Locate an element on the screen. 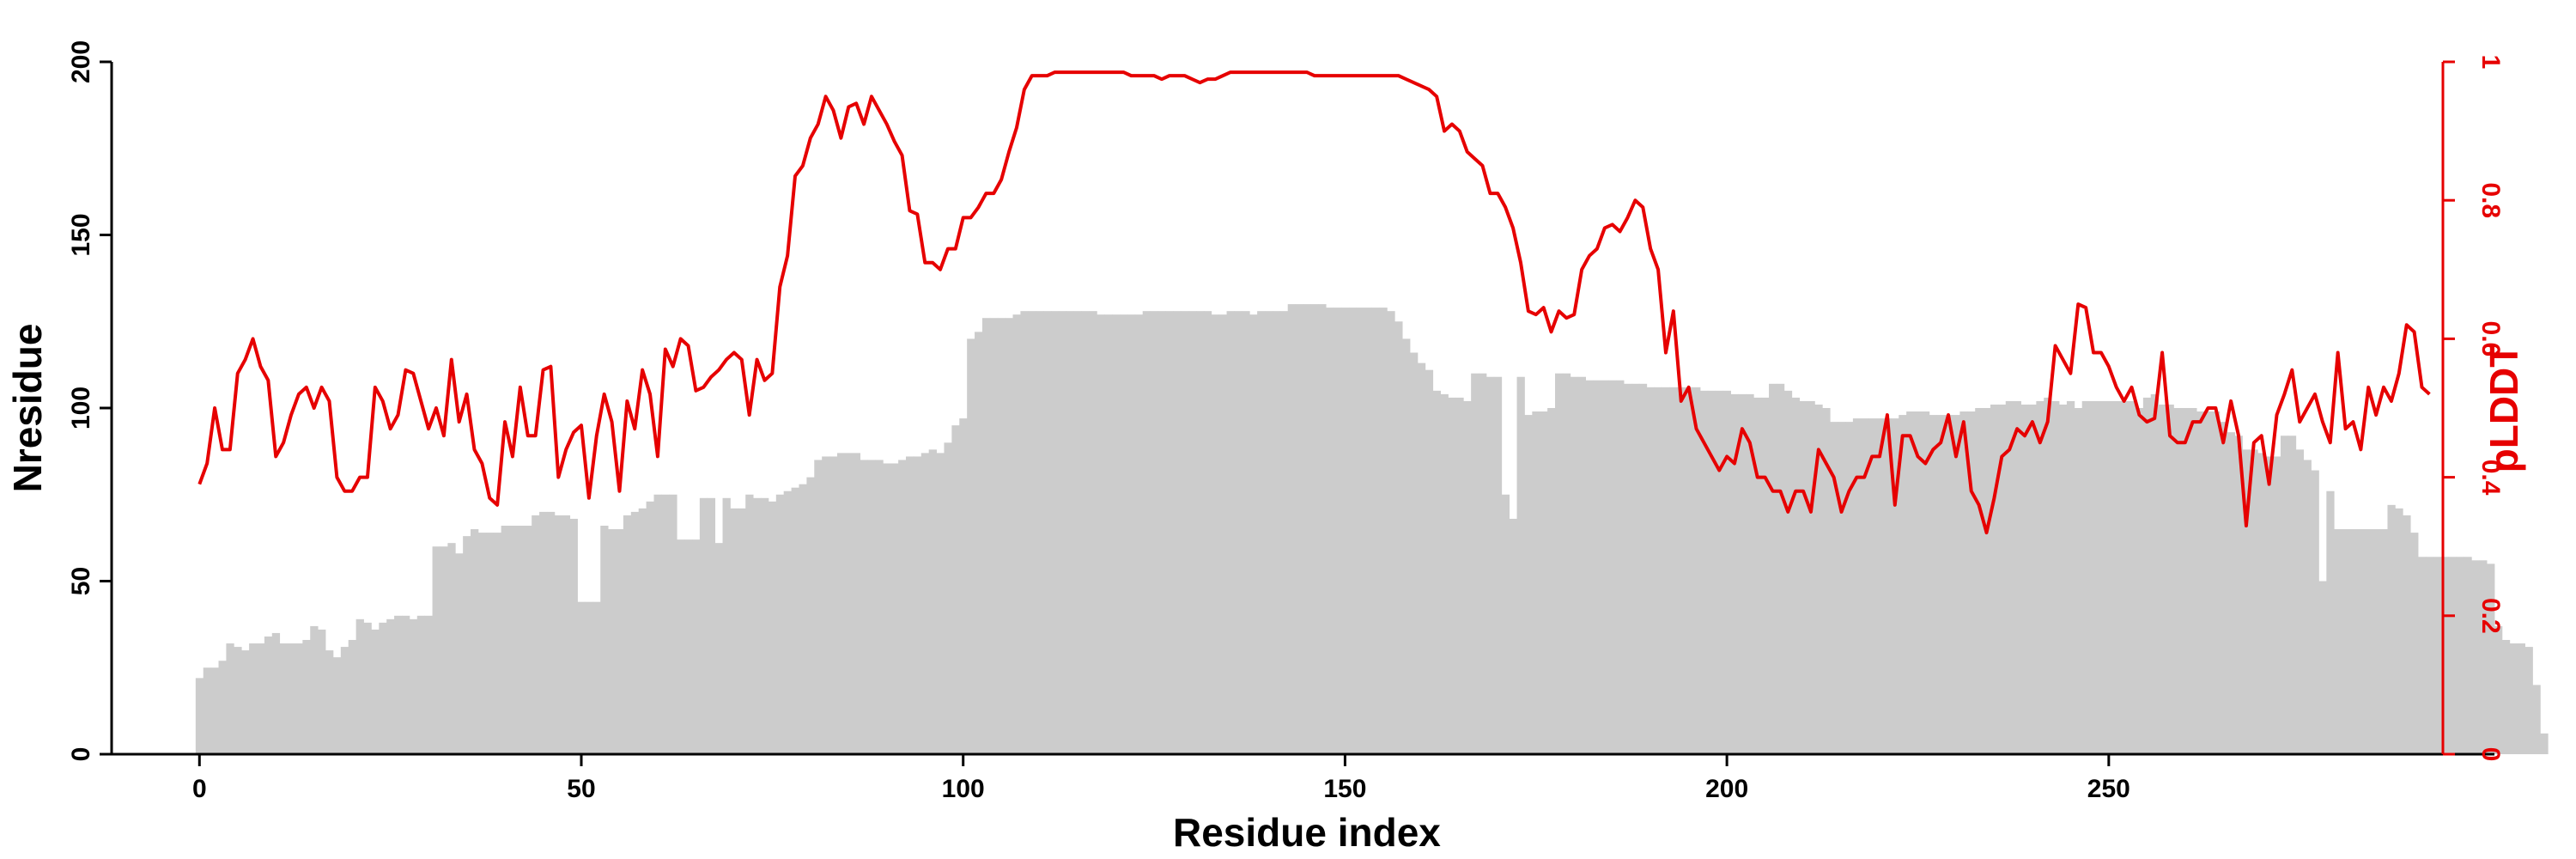 This screenshot has height=859, width=2576. x-tick-label: 100 is located at coordinates (963, 789).